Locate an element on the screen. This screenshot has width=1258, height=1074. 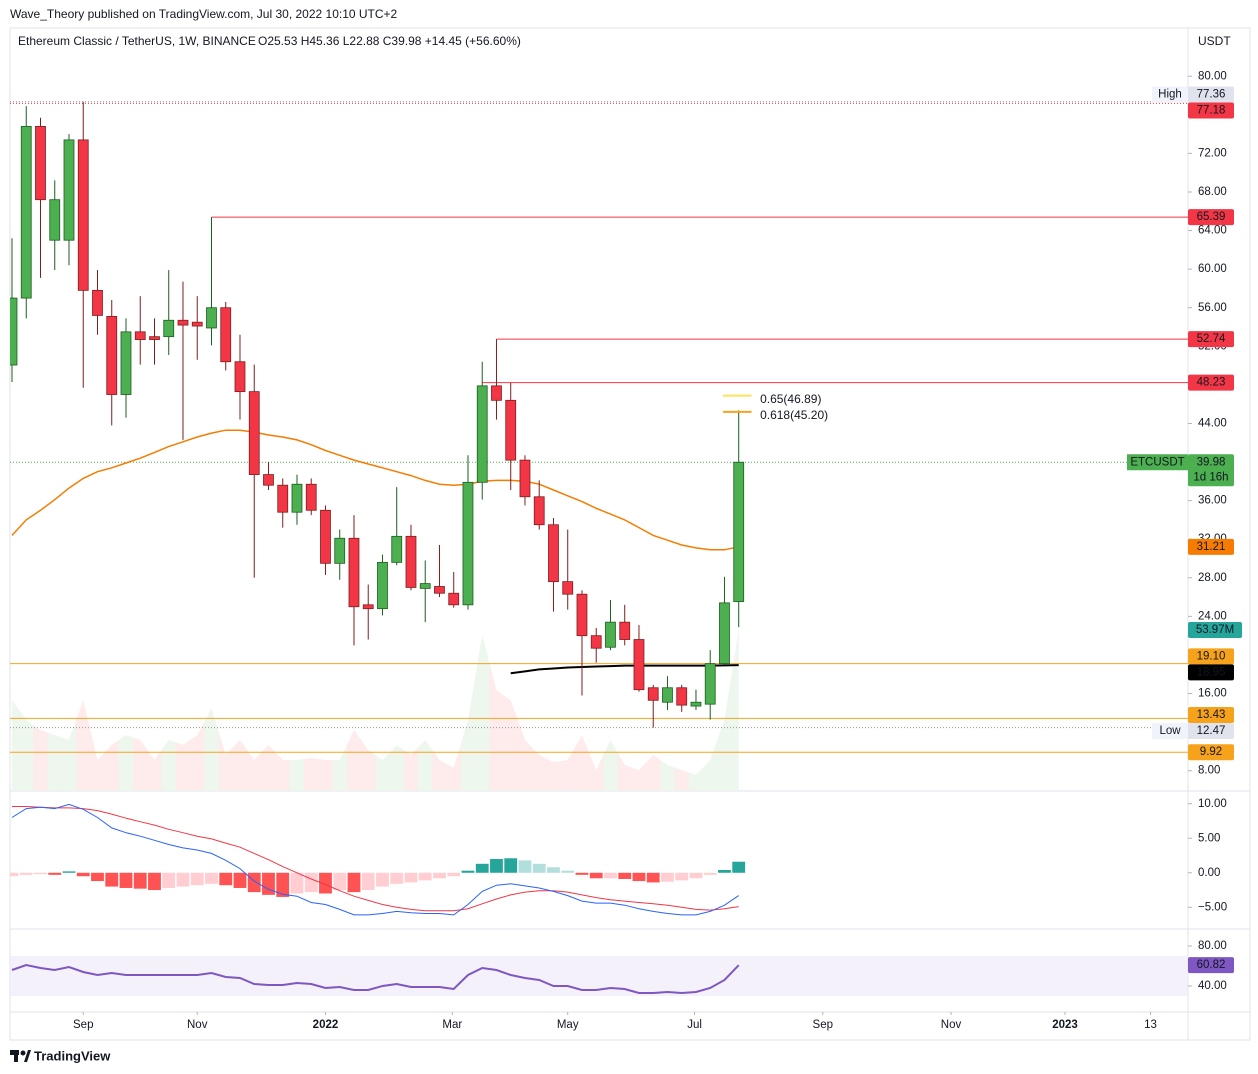
currency: USDT is located at coordinates (1214, 41).